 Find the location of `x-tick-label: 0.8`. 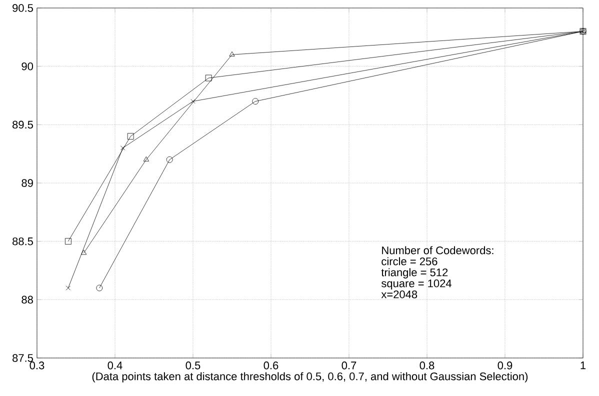

x-tick-label: 0.8 is located at coordinates (427, 366).